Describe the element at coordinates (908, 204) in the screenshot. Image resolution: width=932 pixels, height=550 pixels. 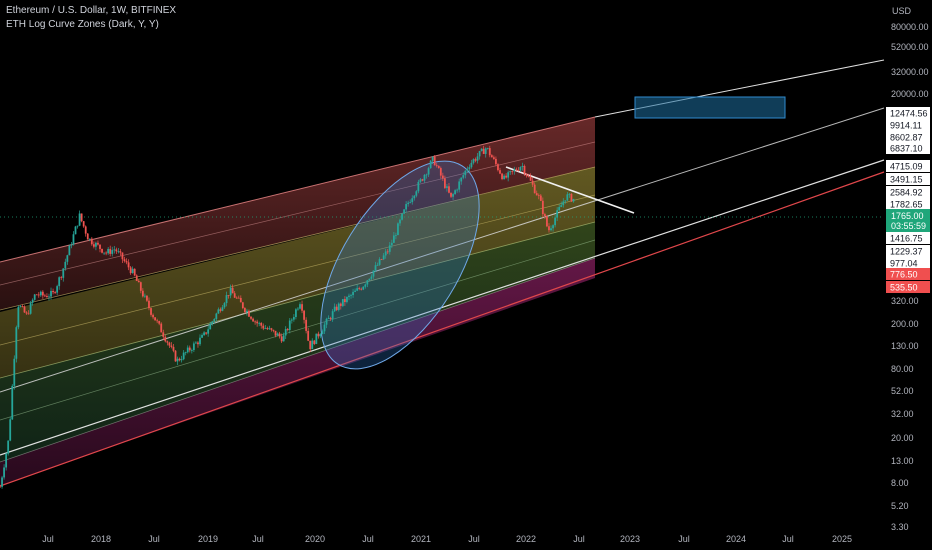
I see `price-label: 1782.65` at that location.